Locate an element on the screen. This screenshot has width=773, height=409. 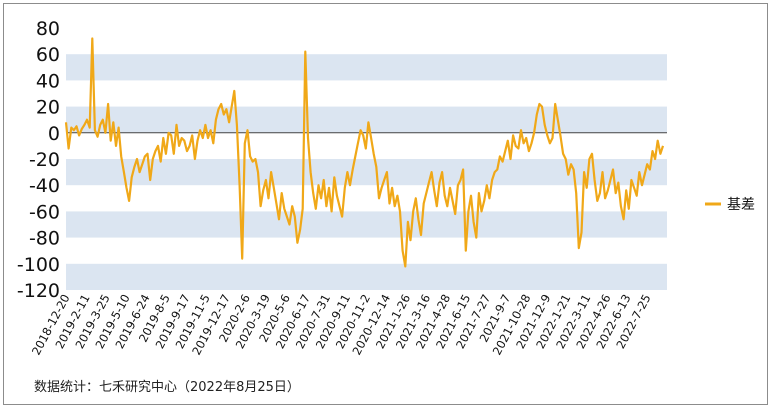
legend-label: 基差 is located at coordinates (741, 204).